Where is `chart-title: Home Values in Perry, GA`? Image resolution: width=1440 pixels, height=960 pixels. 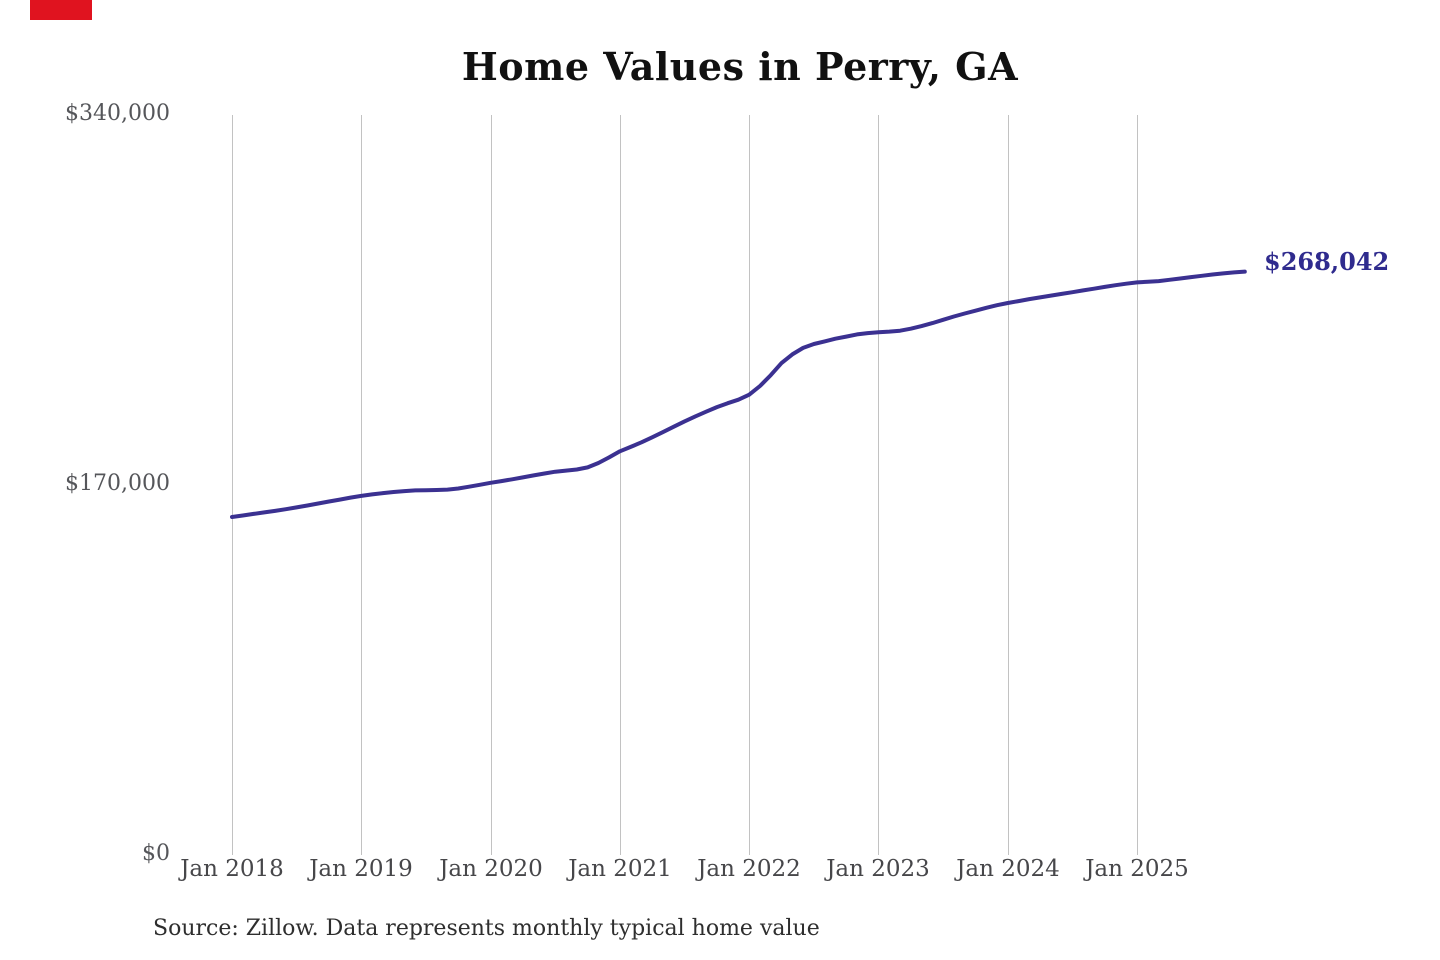
chart-title: Home Values in Perry, GA is located at coordinates (740, 66).